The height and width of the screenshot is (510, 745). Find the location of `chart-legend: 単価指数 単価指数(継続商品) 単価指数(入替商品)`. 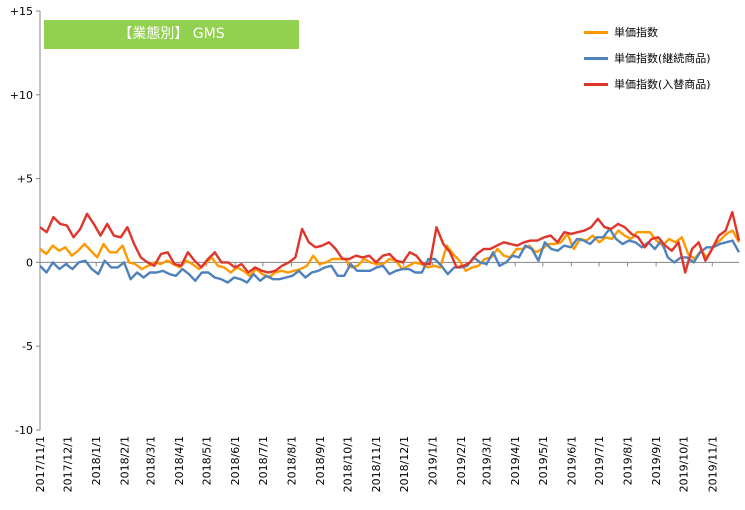

chart-legend: 単価指数 単価指数(継続商品) 単価指数(入替商品) is located at coordinates (647, 58).